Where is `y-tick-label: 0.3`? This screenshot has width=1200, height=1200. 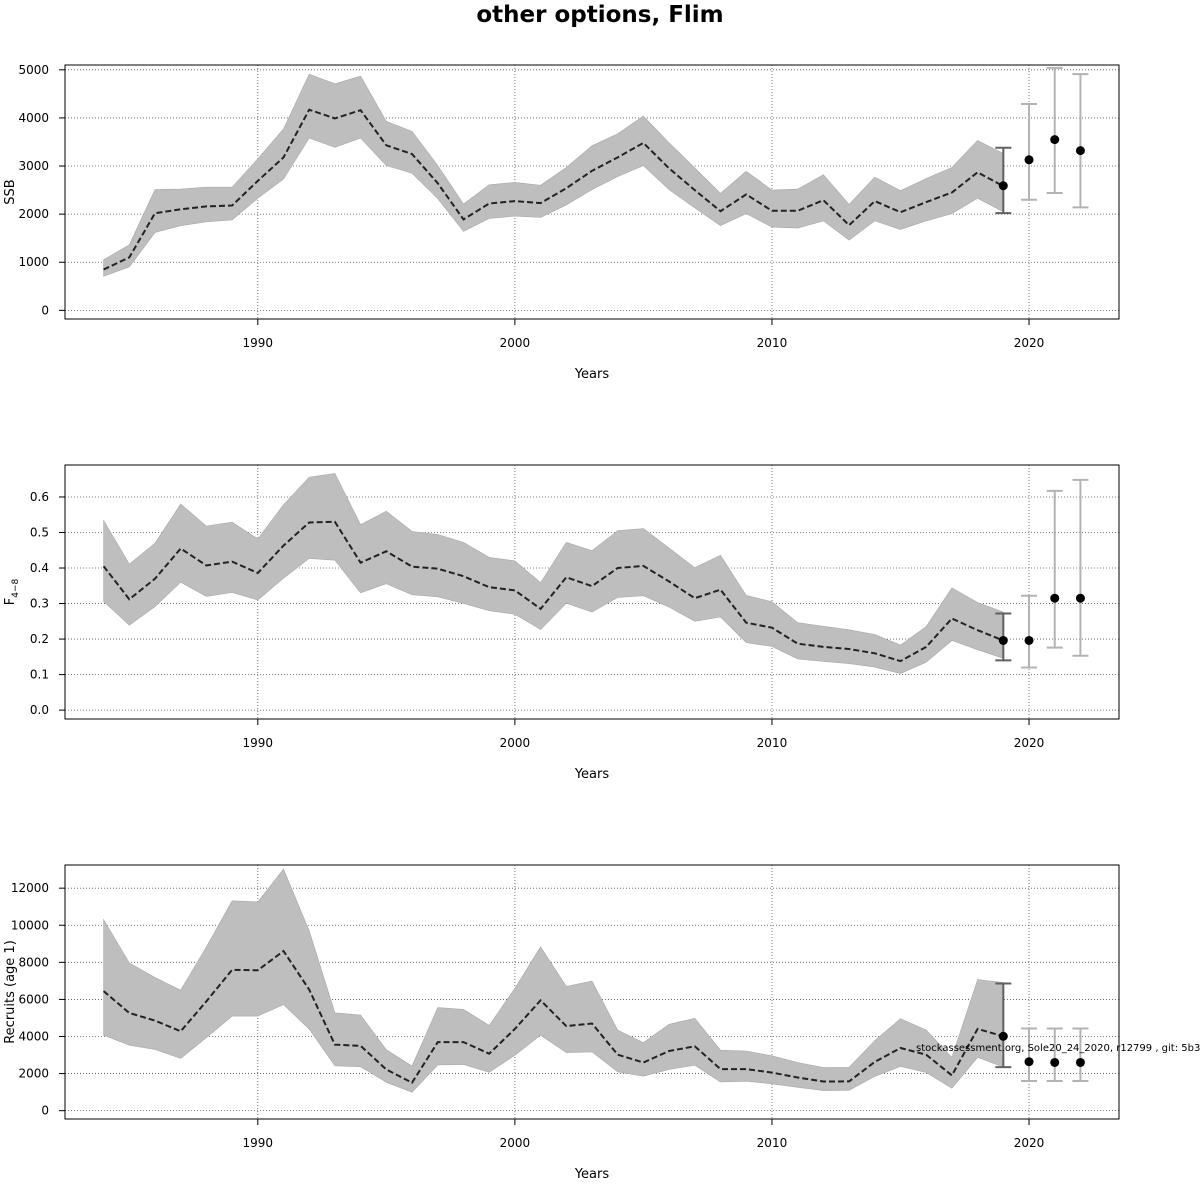 y-tick-label: 0.3 is located at coordinates (39, 604).